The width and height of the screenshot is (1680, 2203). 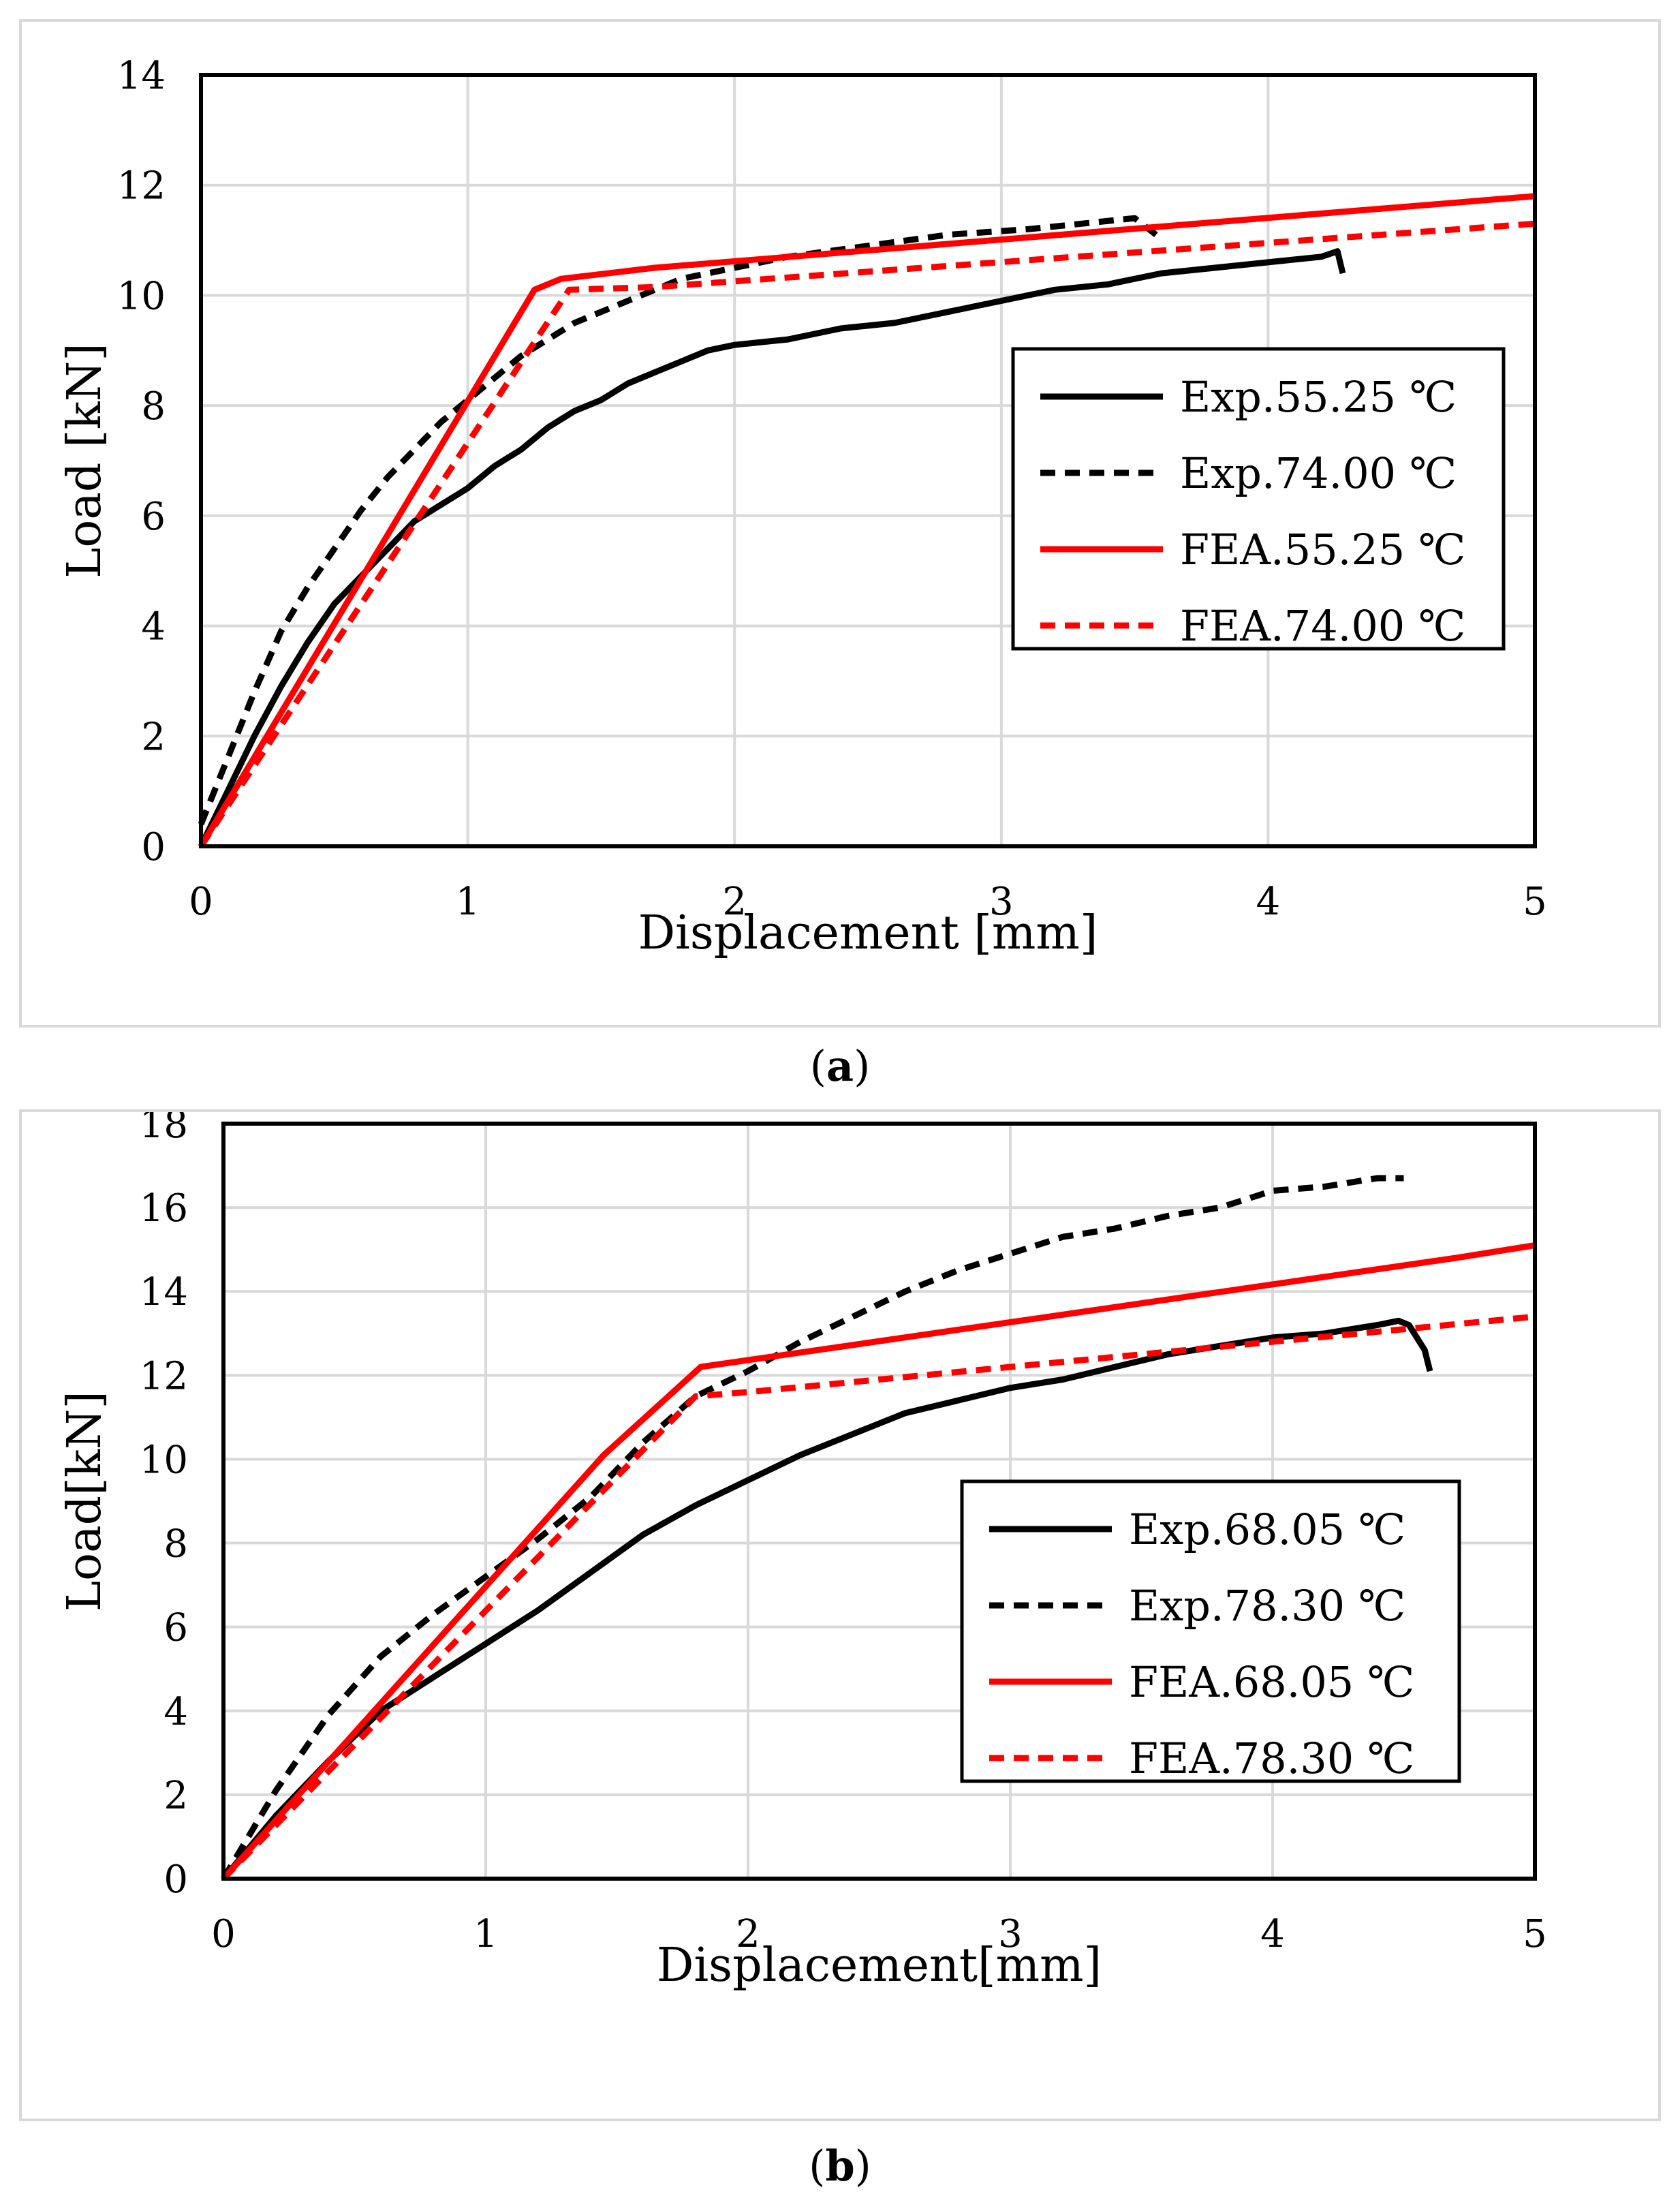 I want to click on y-tick-label: 18, so click(x=164, y=1129).